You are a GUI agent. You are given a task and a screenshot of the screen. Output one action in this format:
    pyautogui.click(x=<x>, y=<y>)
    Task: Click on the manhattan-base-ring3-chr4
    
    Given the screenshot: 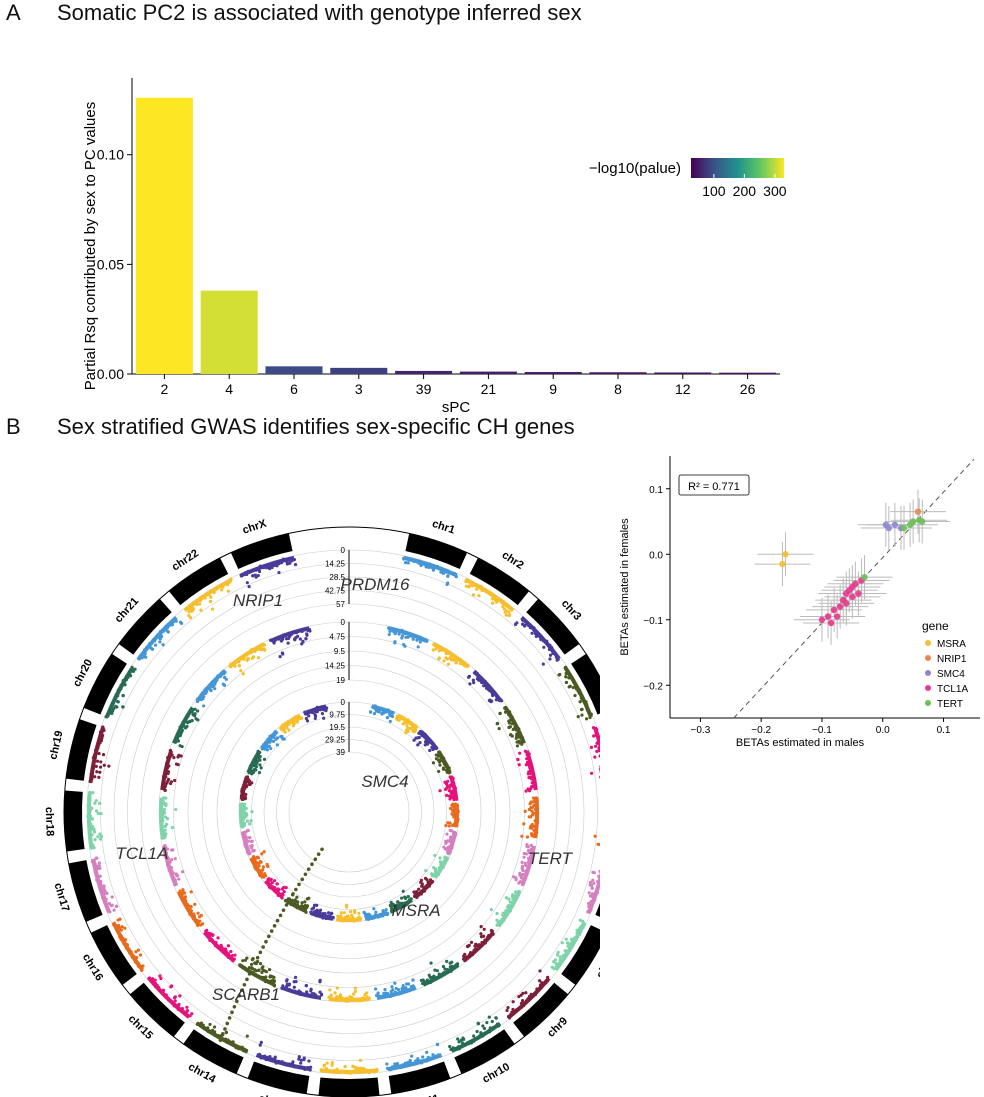 What is the action you would take?
    pyautogui.click(x=444, y=762)
    